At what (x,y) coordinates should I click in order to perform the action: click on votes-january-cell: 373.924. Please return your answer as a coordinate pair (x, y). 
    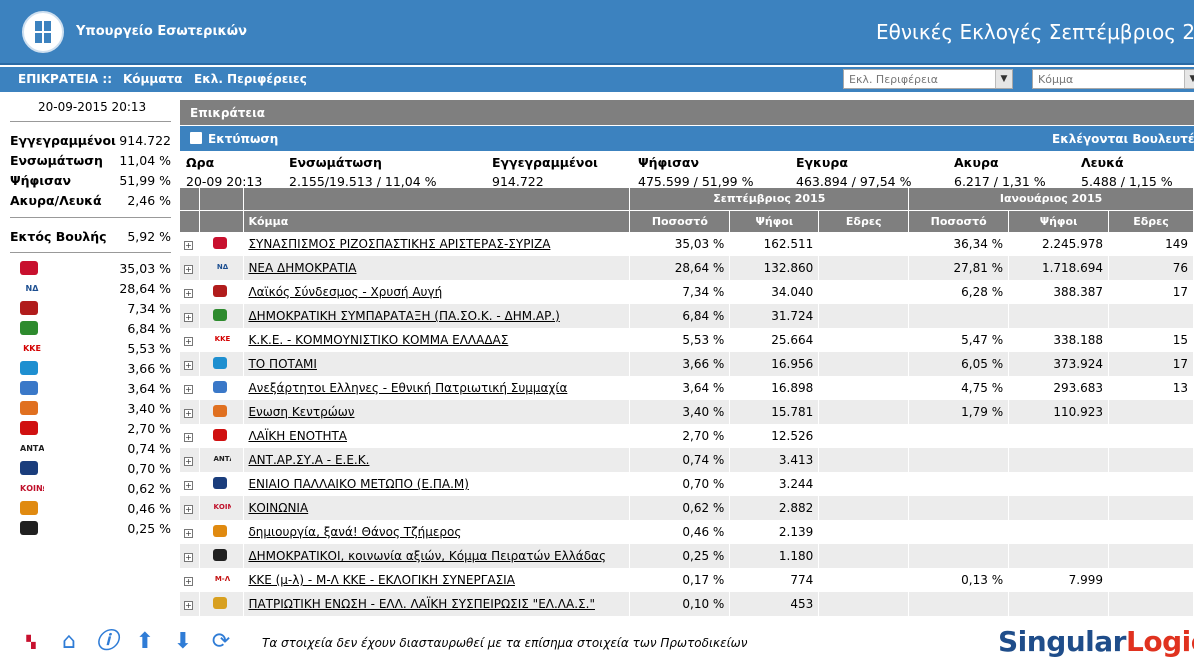
    Looking at the image, I should click on (1059, 364).